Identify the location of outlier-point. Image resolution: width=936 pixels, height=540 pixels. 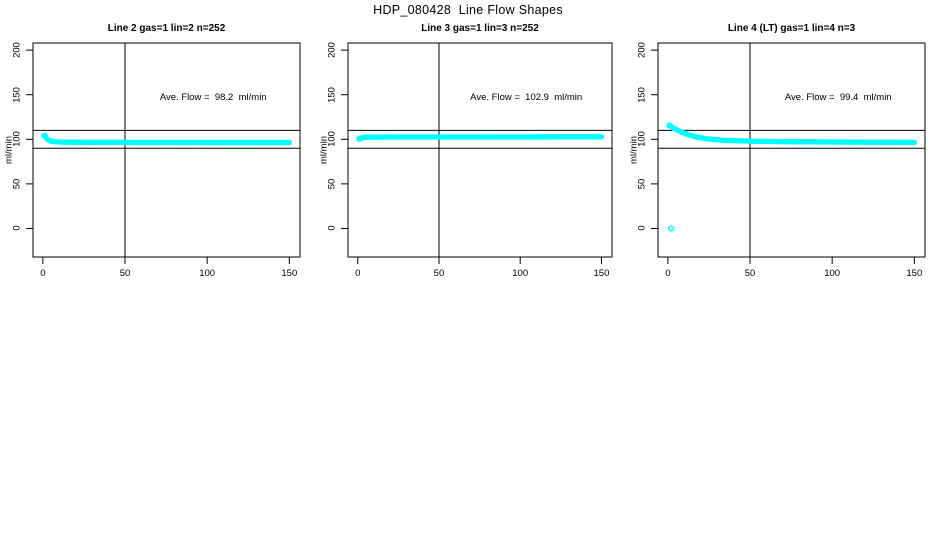
(671, 228).